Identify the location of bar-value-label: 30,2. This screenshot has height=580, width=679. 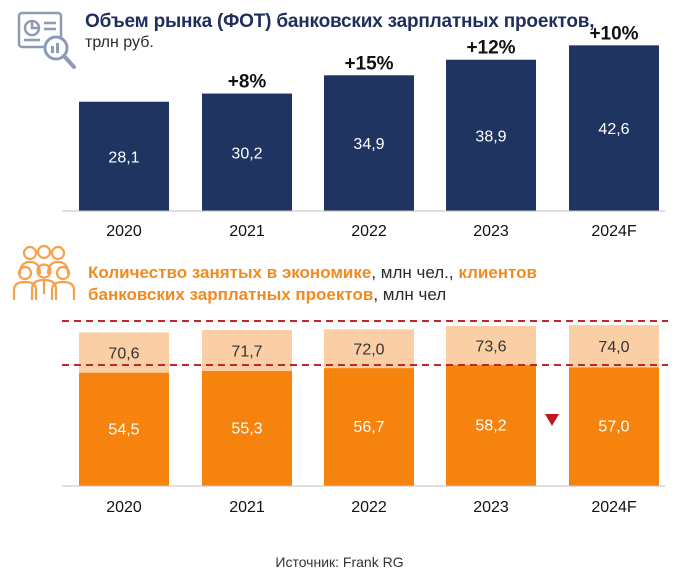
(246, 153).